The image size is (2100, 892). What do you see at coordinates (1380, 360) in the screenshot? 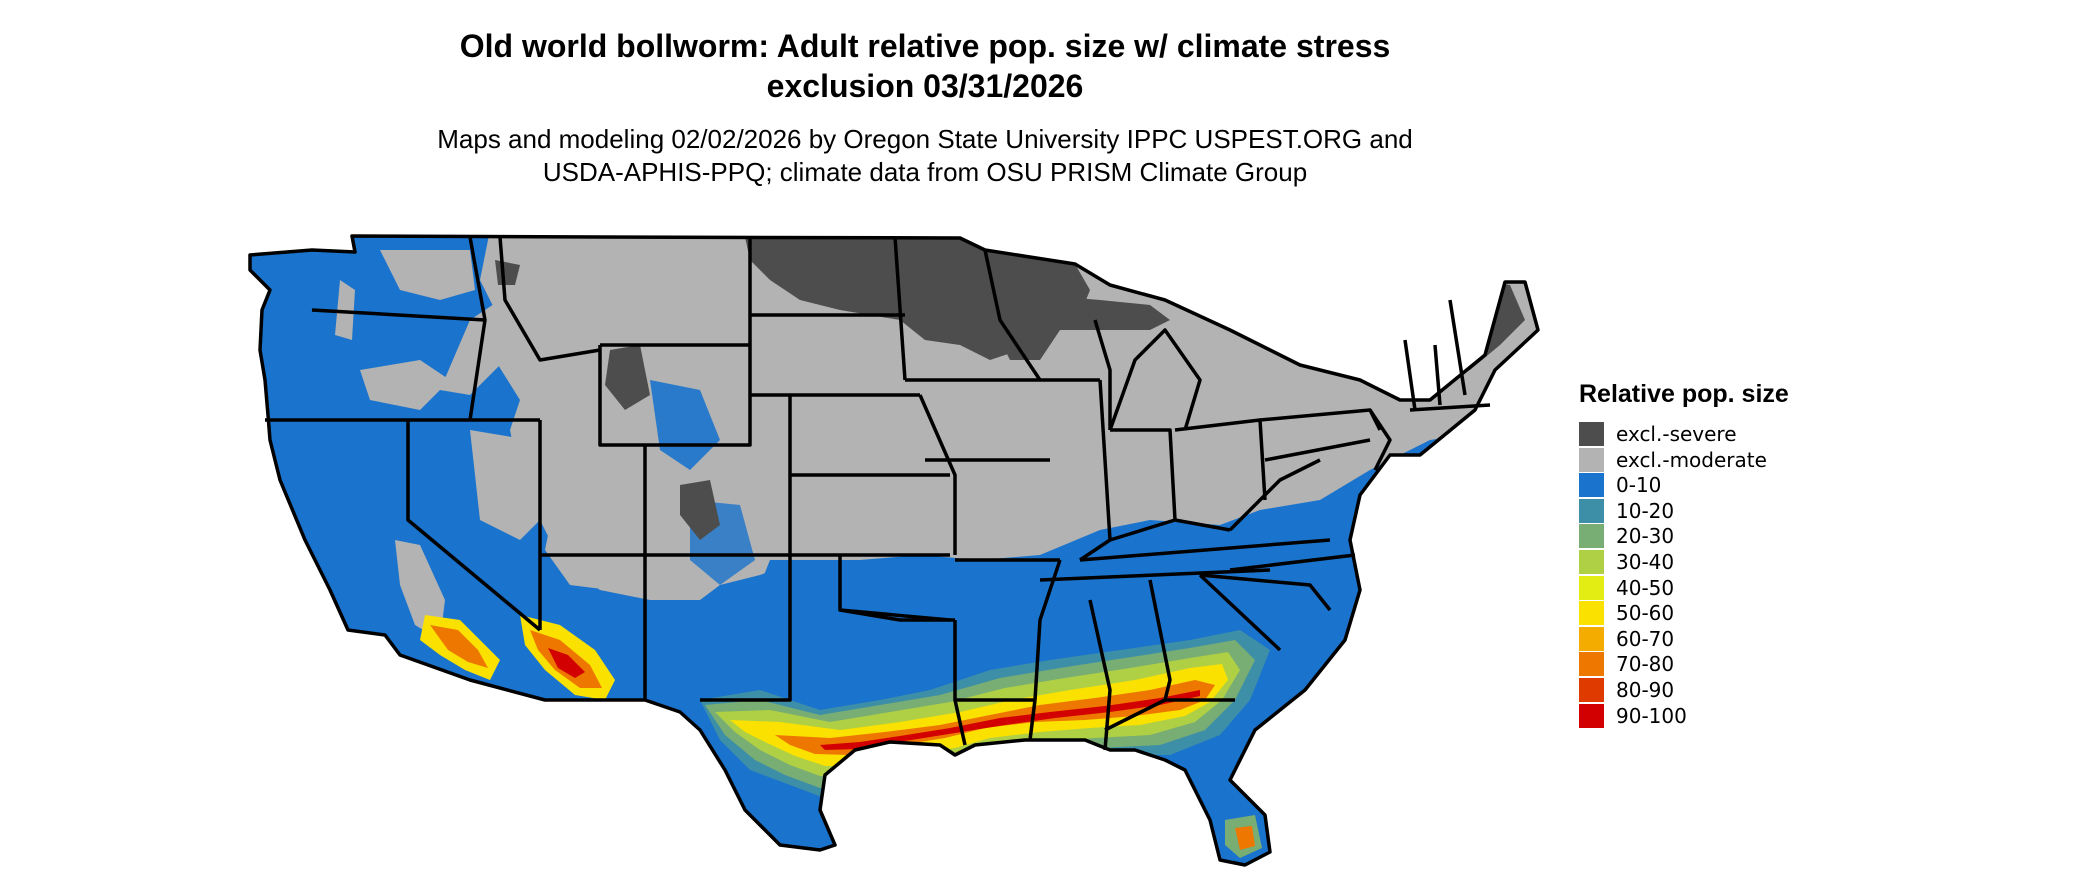
I see `fill-severe-adirondack` at bounding box center [1380, 360].